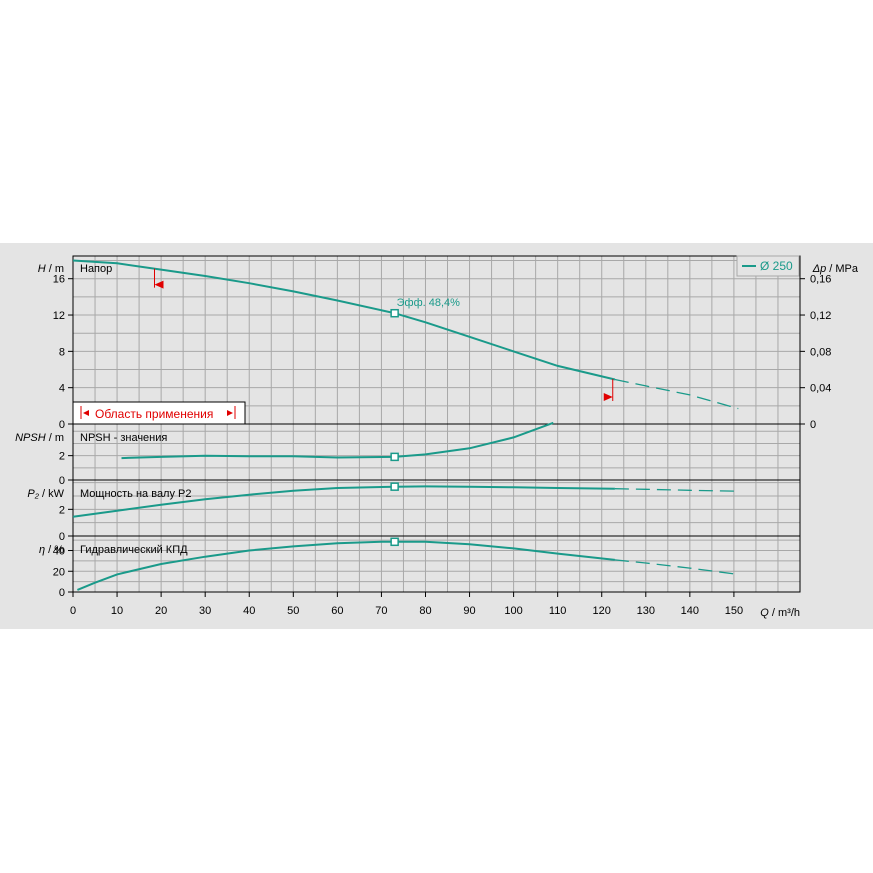 Image resolution: width=873 pixels, height=873 pixels. Describe the element at coordinates (558, 611) in the screenshot. I see `x-tick-label: 110` at that location.